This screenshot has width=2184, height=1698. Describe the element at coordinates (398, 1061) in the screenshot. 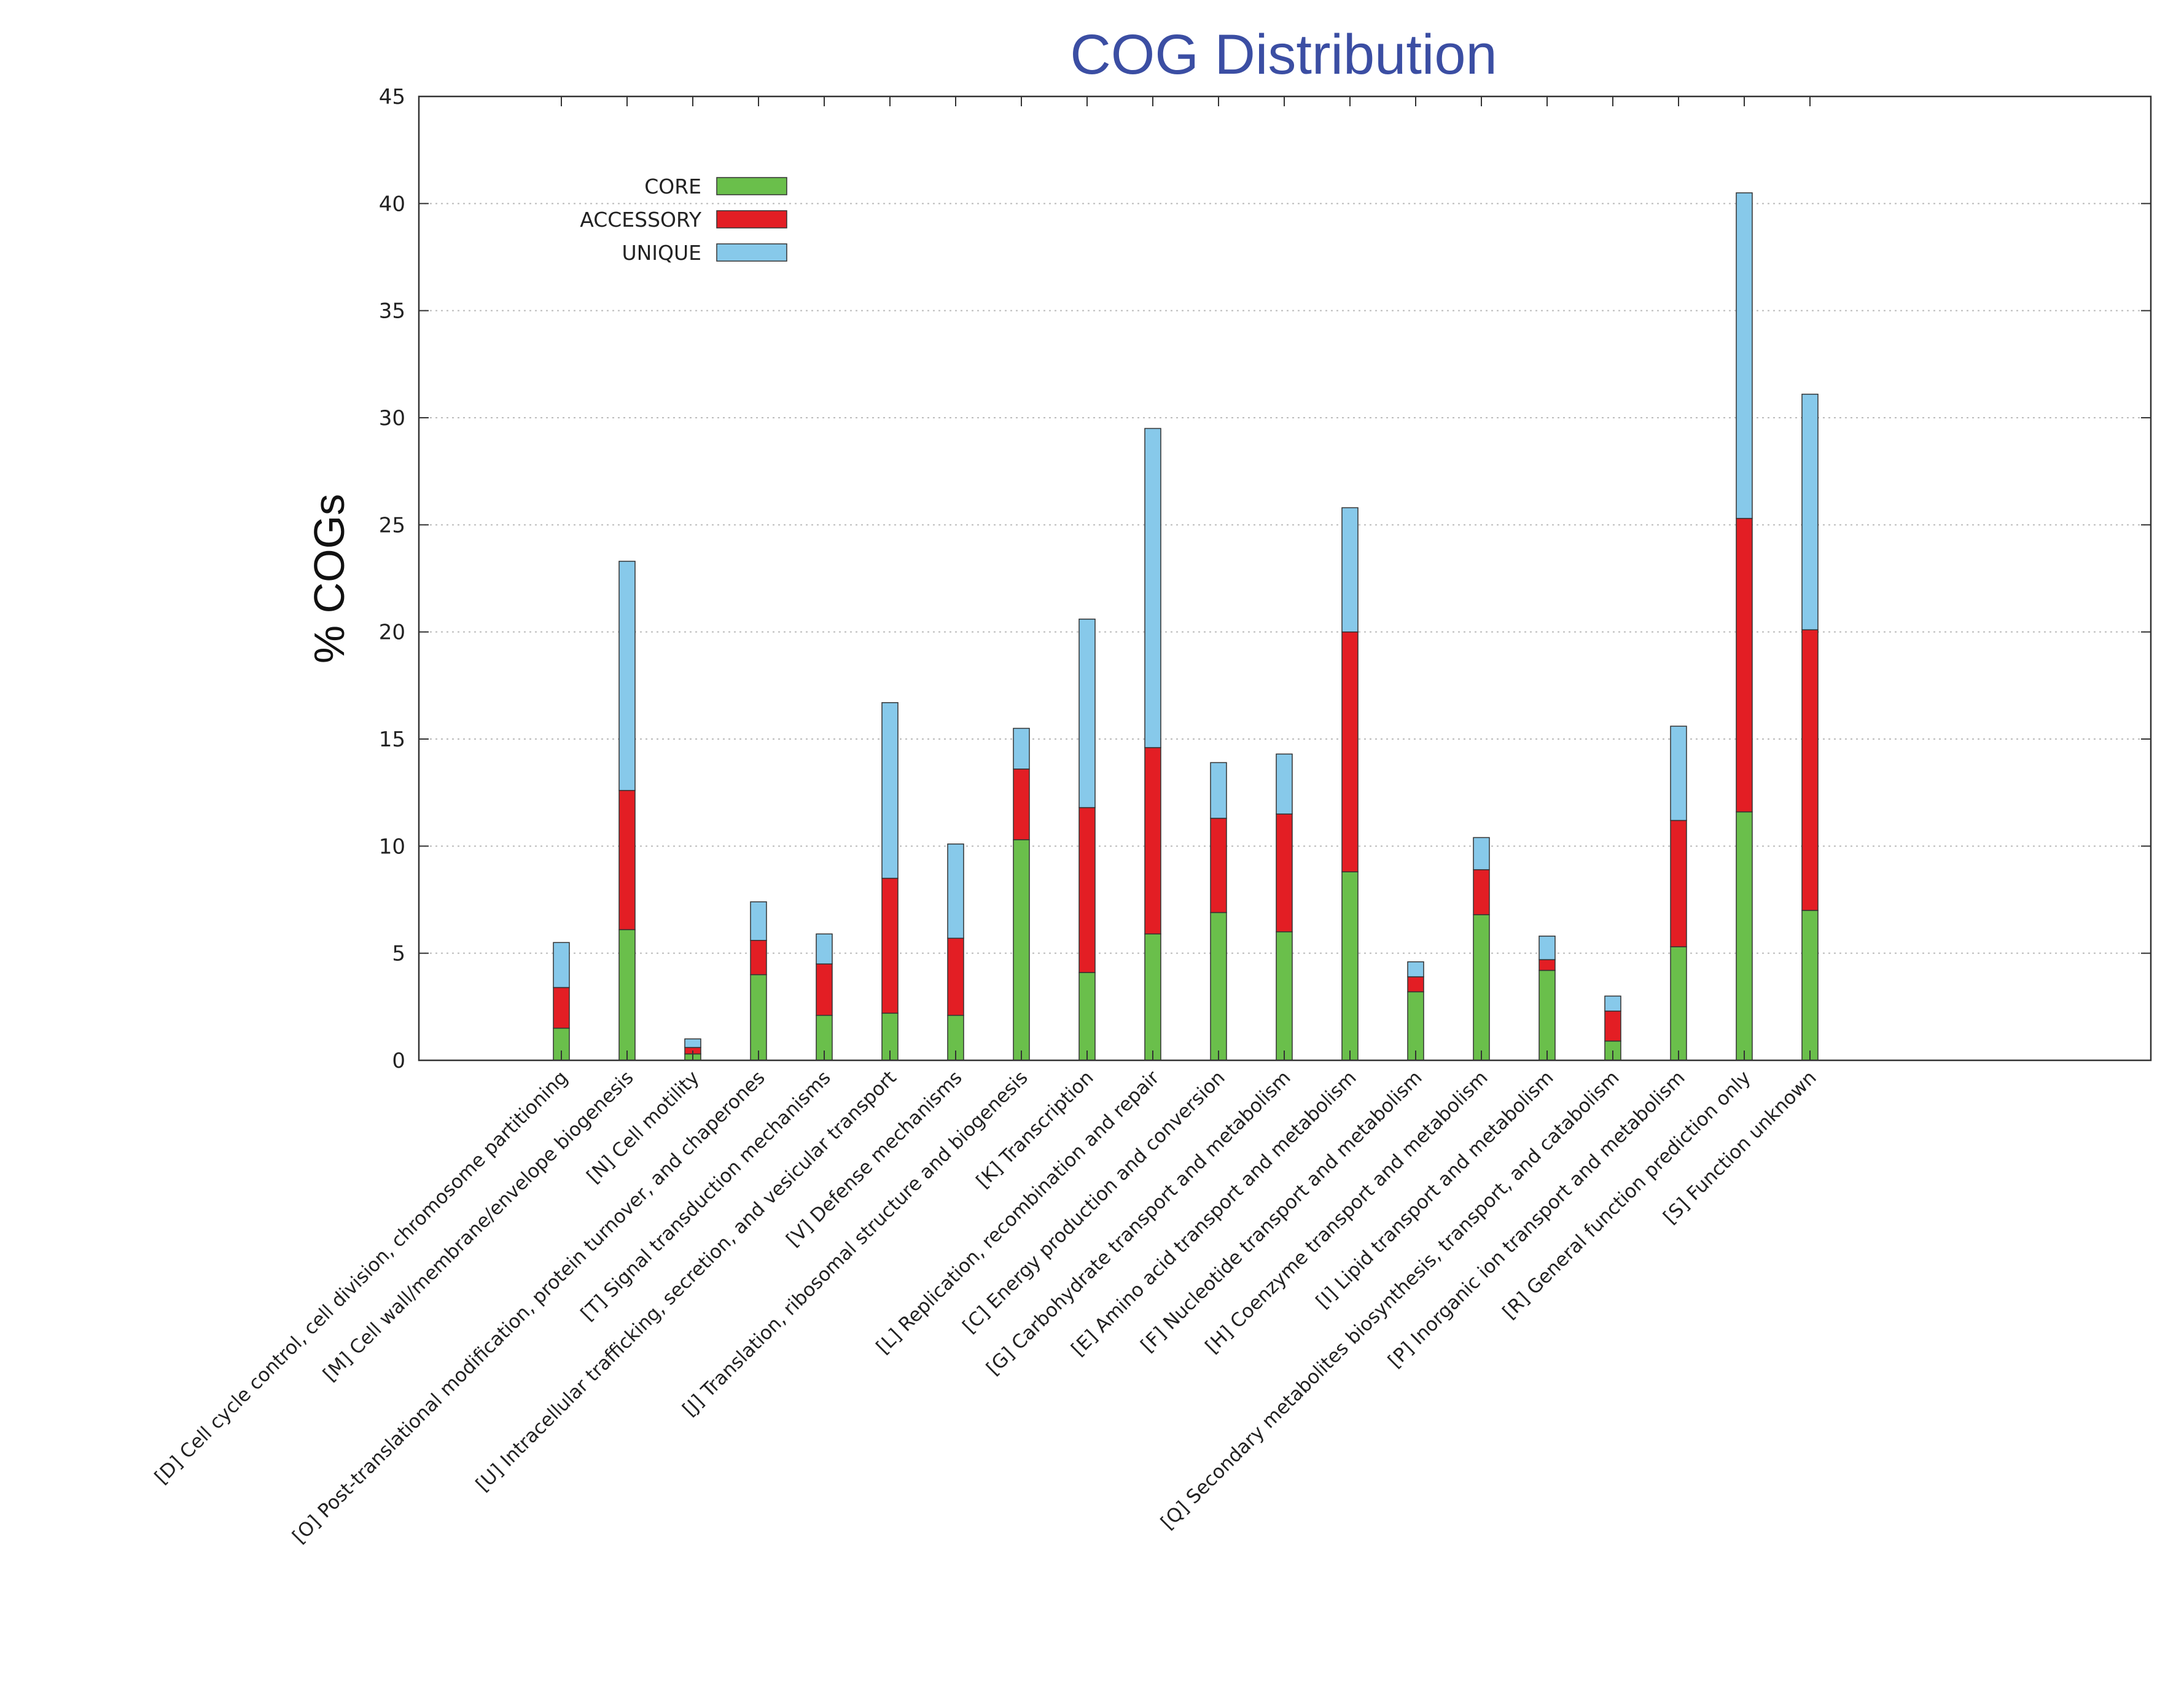

I see `y-tick-label: 0` at that location.